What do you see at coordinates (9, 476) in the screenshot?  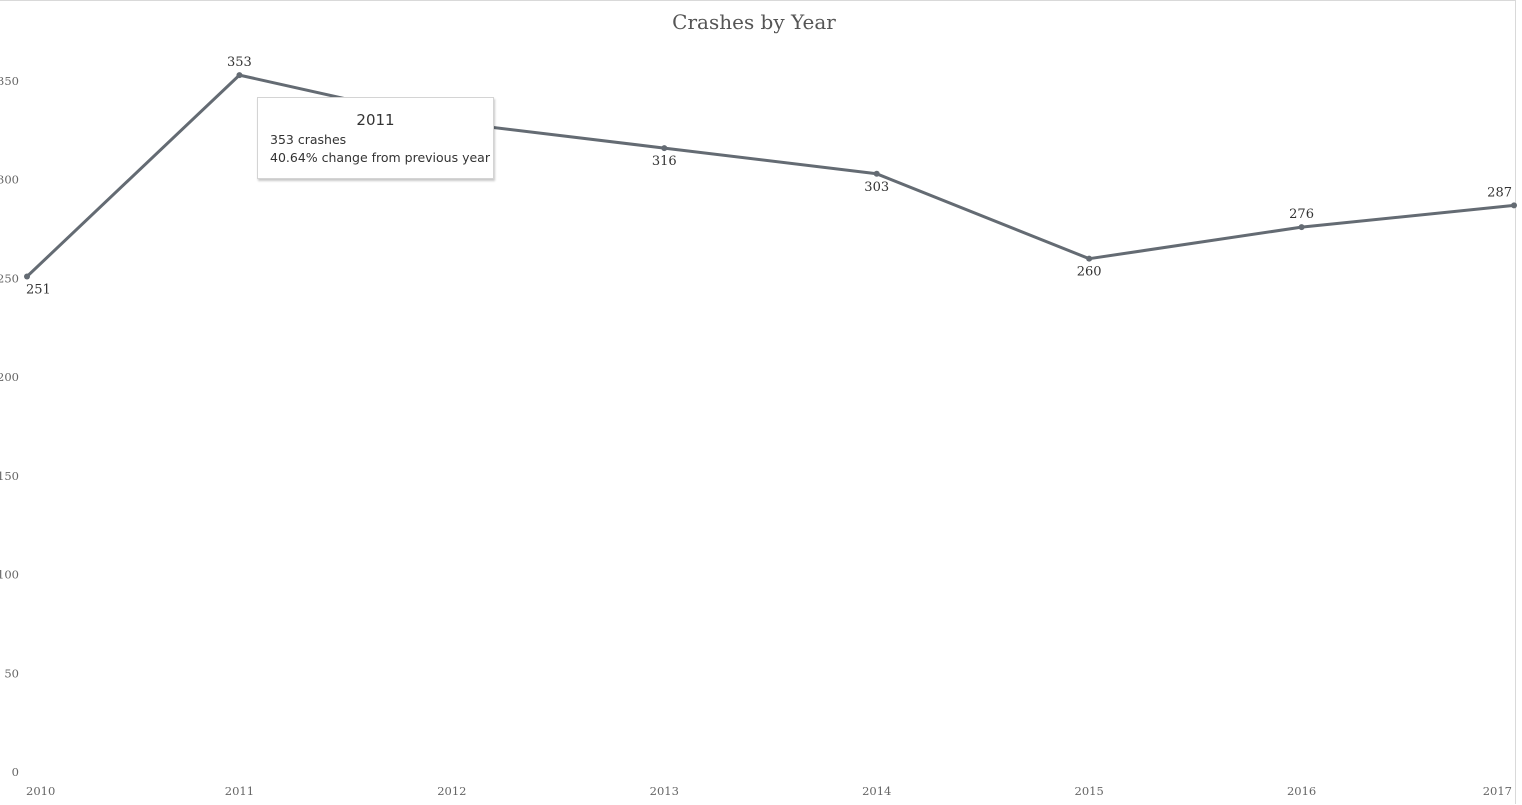 I see `y-tick-label: 150` at bounding box center [9, 476].